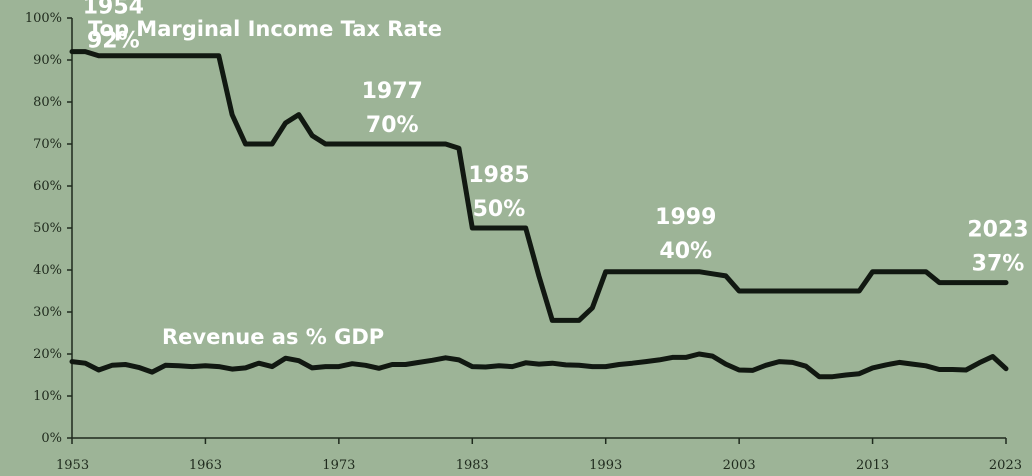 This screenshot has height=476, width=1032. I want to click on x-tick-label: 2013, so click(872, 465).